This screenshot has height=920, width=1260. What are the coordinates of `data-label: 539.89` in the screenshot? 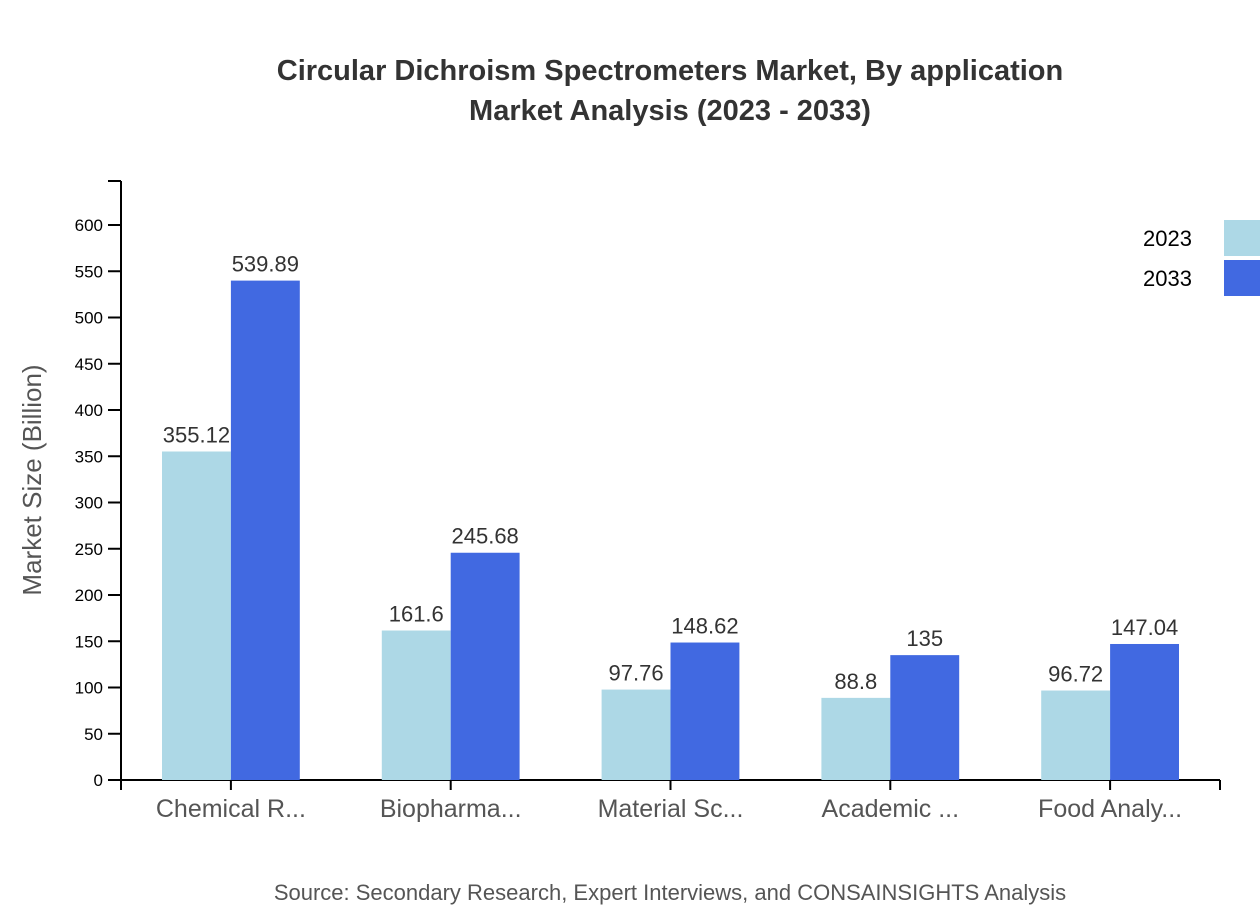 It's located at (265, 264).